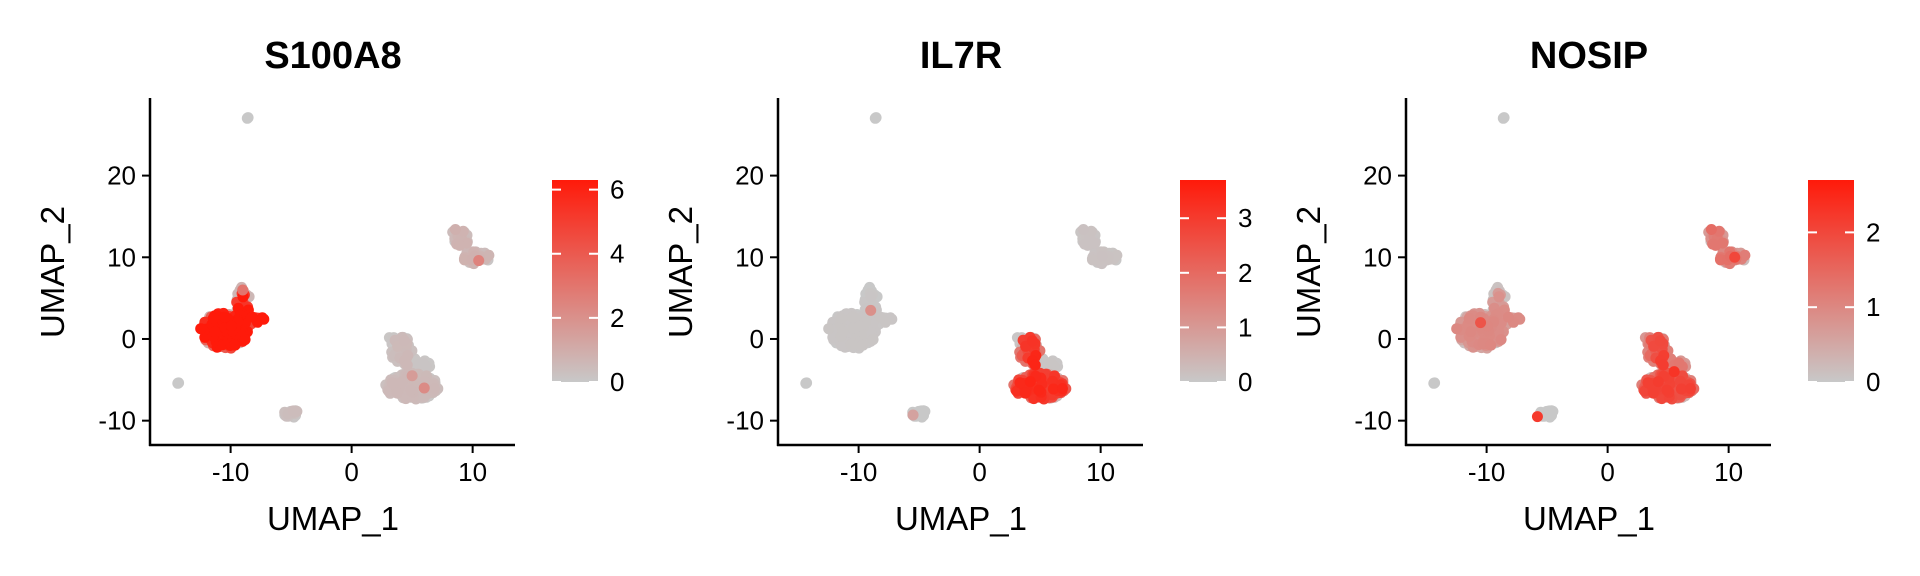 This screenshot has height=576, width=1920. I want to click on plot-title: NOSIP, so click(1589, 56).